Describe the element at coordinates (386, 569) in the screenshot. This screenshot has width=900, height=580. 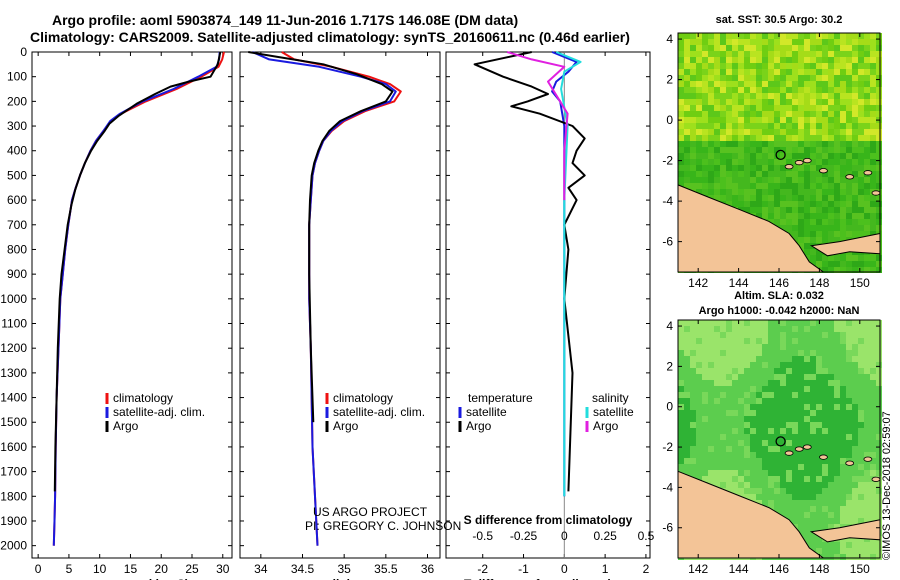
I see `x-tick-label: 35.5` at that location.